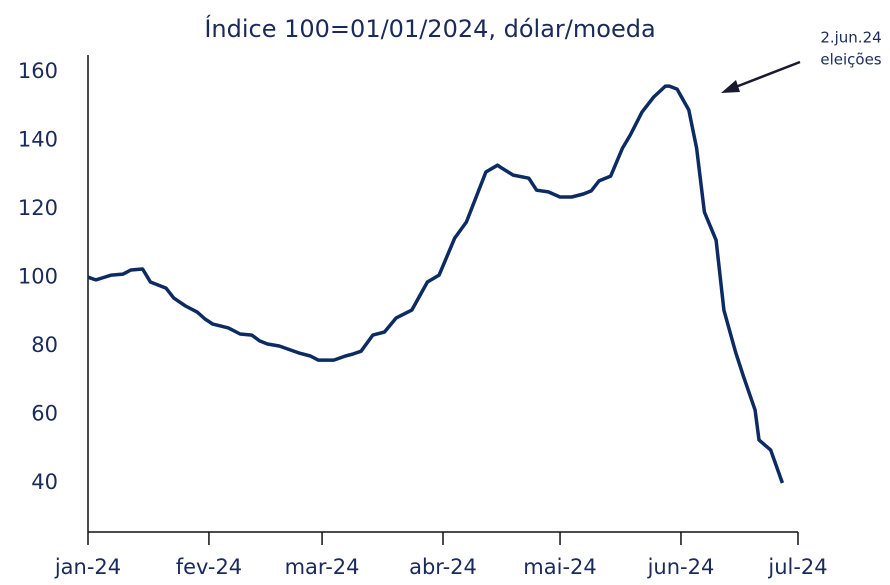  I want to click on x-tick-label: jun-24, so click(681, 567).